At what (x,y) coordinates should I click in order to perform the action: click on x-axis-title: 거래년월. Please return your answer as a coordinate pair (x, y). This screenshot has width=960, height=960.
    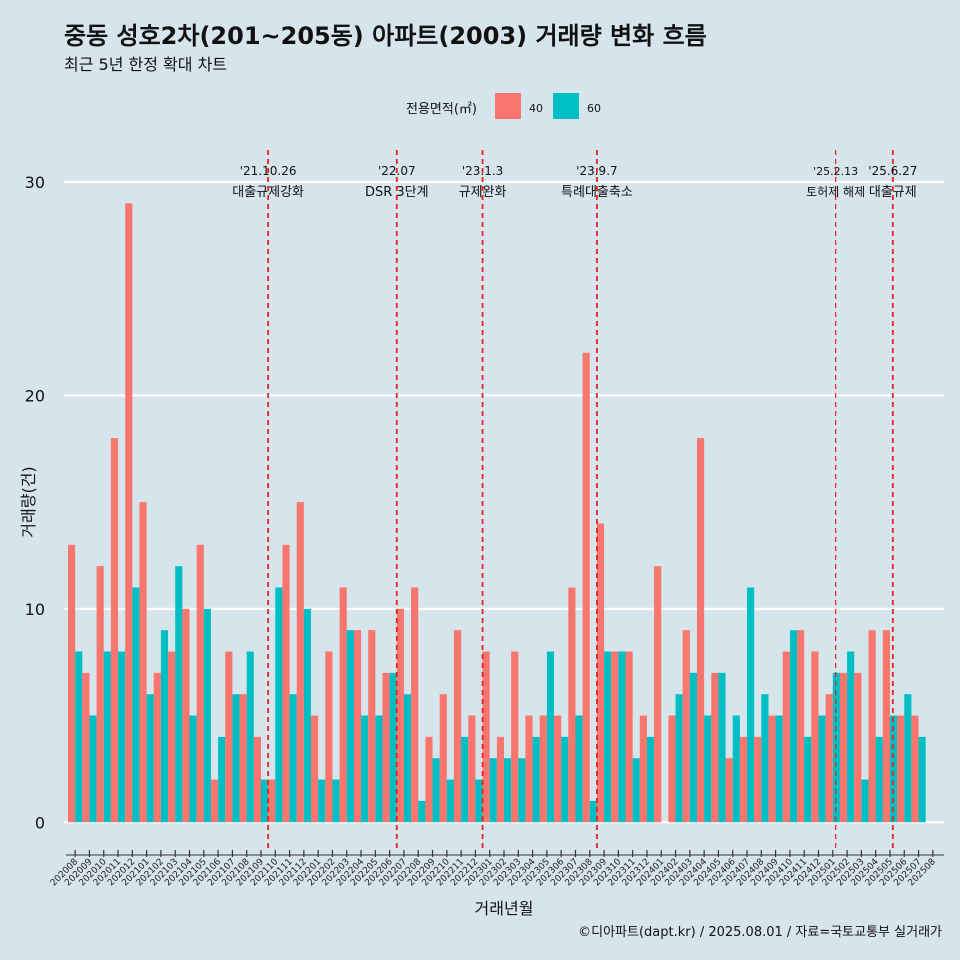
    Looking at the image, I should click on (504, 908).